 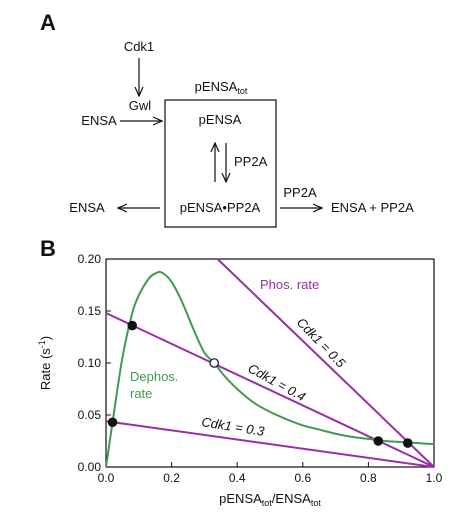 What do you see at coordinates (90, 415) in the screenshot?
I see `y-tick-label: 0.05` at bounding box center [90, 415].